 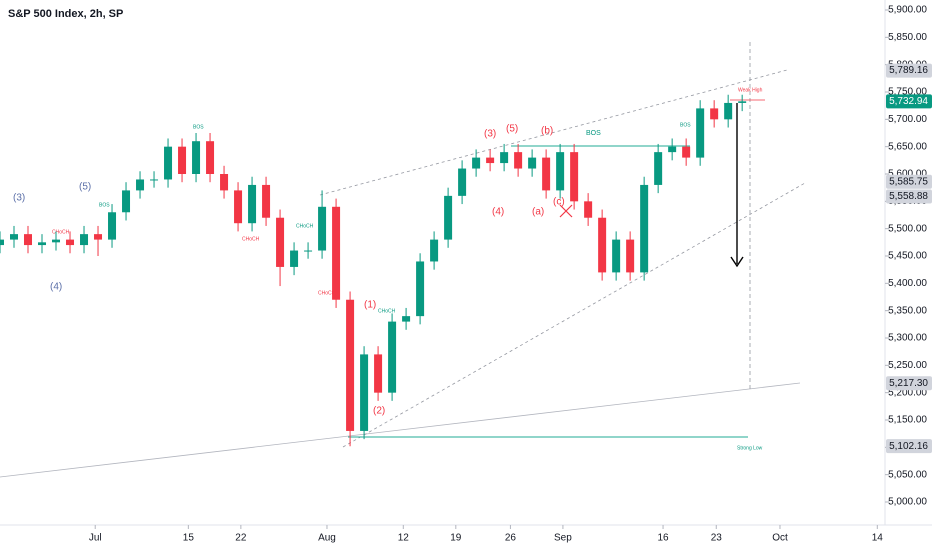 What do you see at coordinates (907, 310) in the screenshot?
I see `y-tick-label: 5,350.00` at bounding box center [907, 310].